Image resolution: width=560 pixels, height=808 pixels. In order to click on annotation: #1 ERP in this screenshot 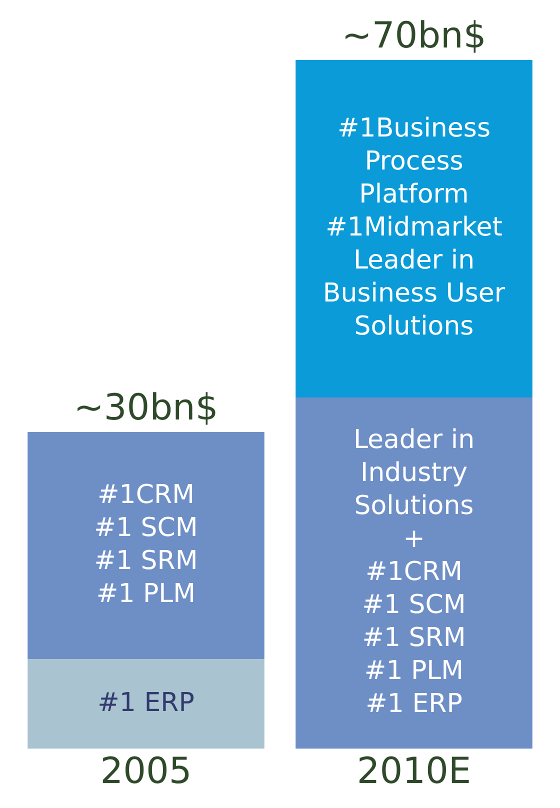, I will do `click(146, 703)`.